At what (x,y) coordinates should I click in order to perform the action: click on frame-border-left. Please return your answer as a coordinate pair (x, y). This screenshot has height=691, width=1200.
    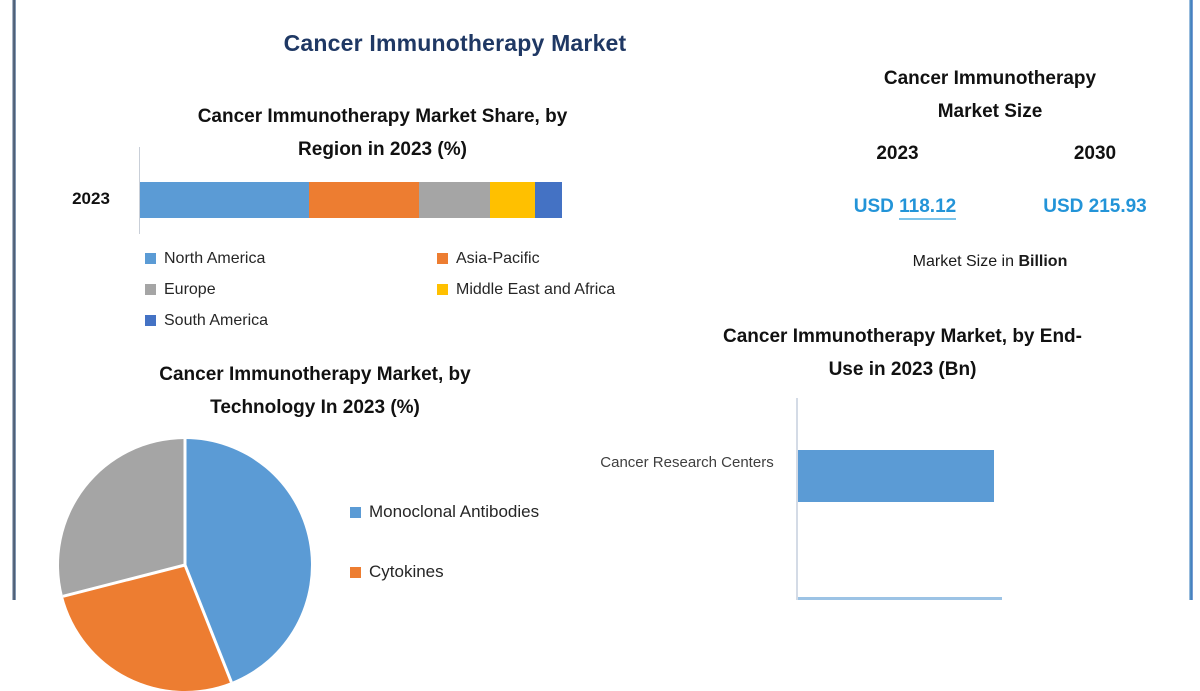
    Looking at the image, I should click on (14, 300).